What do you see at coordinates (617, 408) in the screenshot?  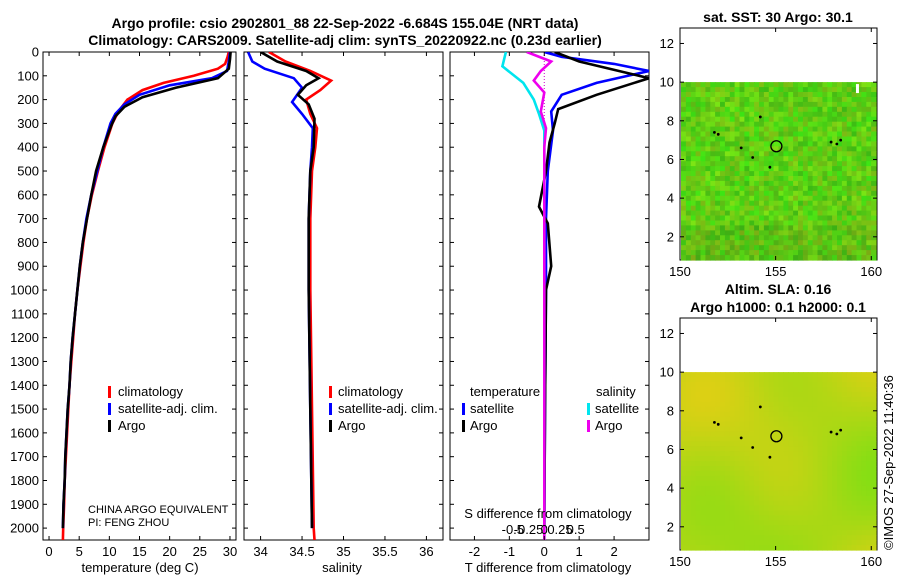 I see `legend-label-sal-satellite: satellite` at bounding box center [617, 408].